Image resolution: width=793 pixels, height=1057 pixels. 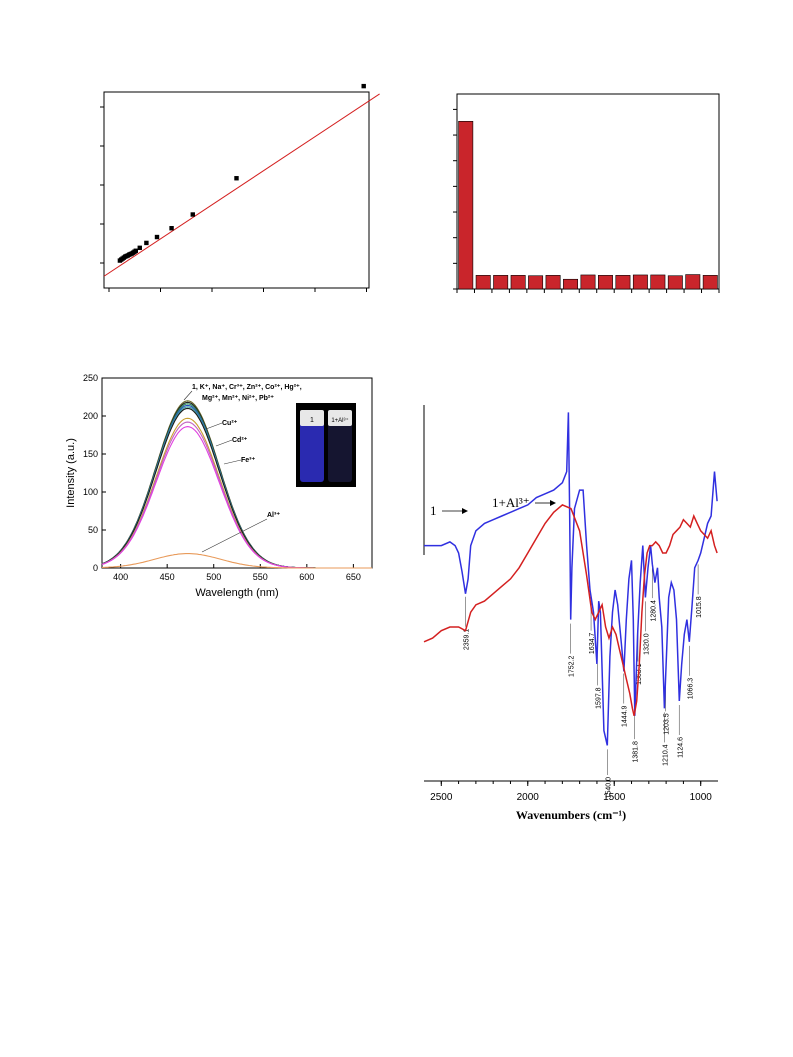 I want to click on ir-label-1al-arrowhead, so click(x=553, y=503).